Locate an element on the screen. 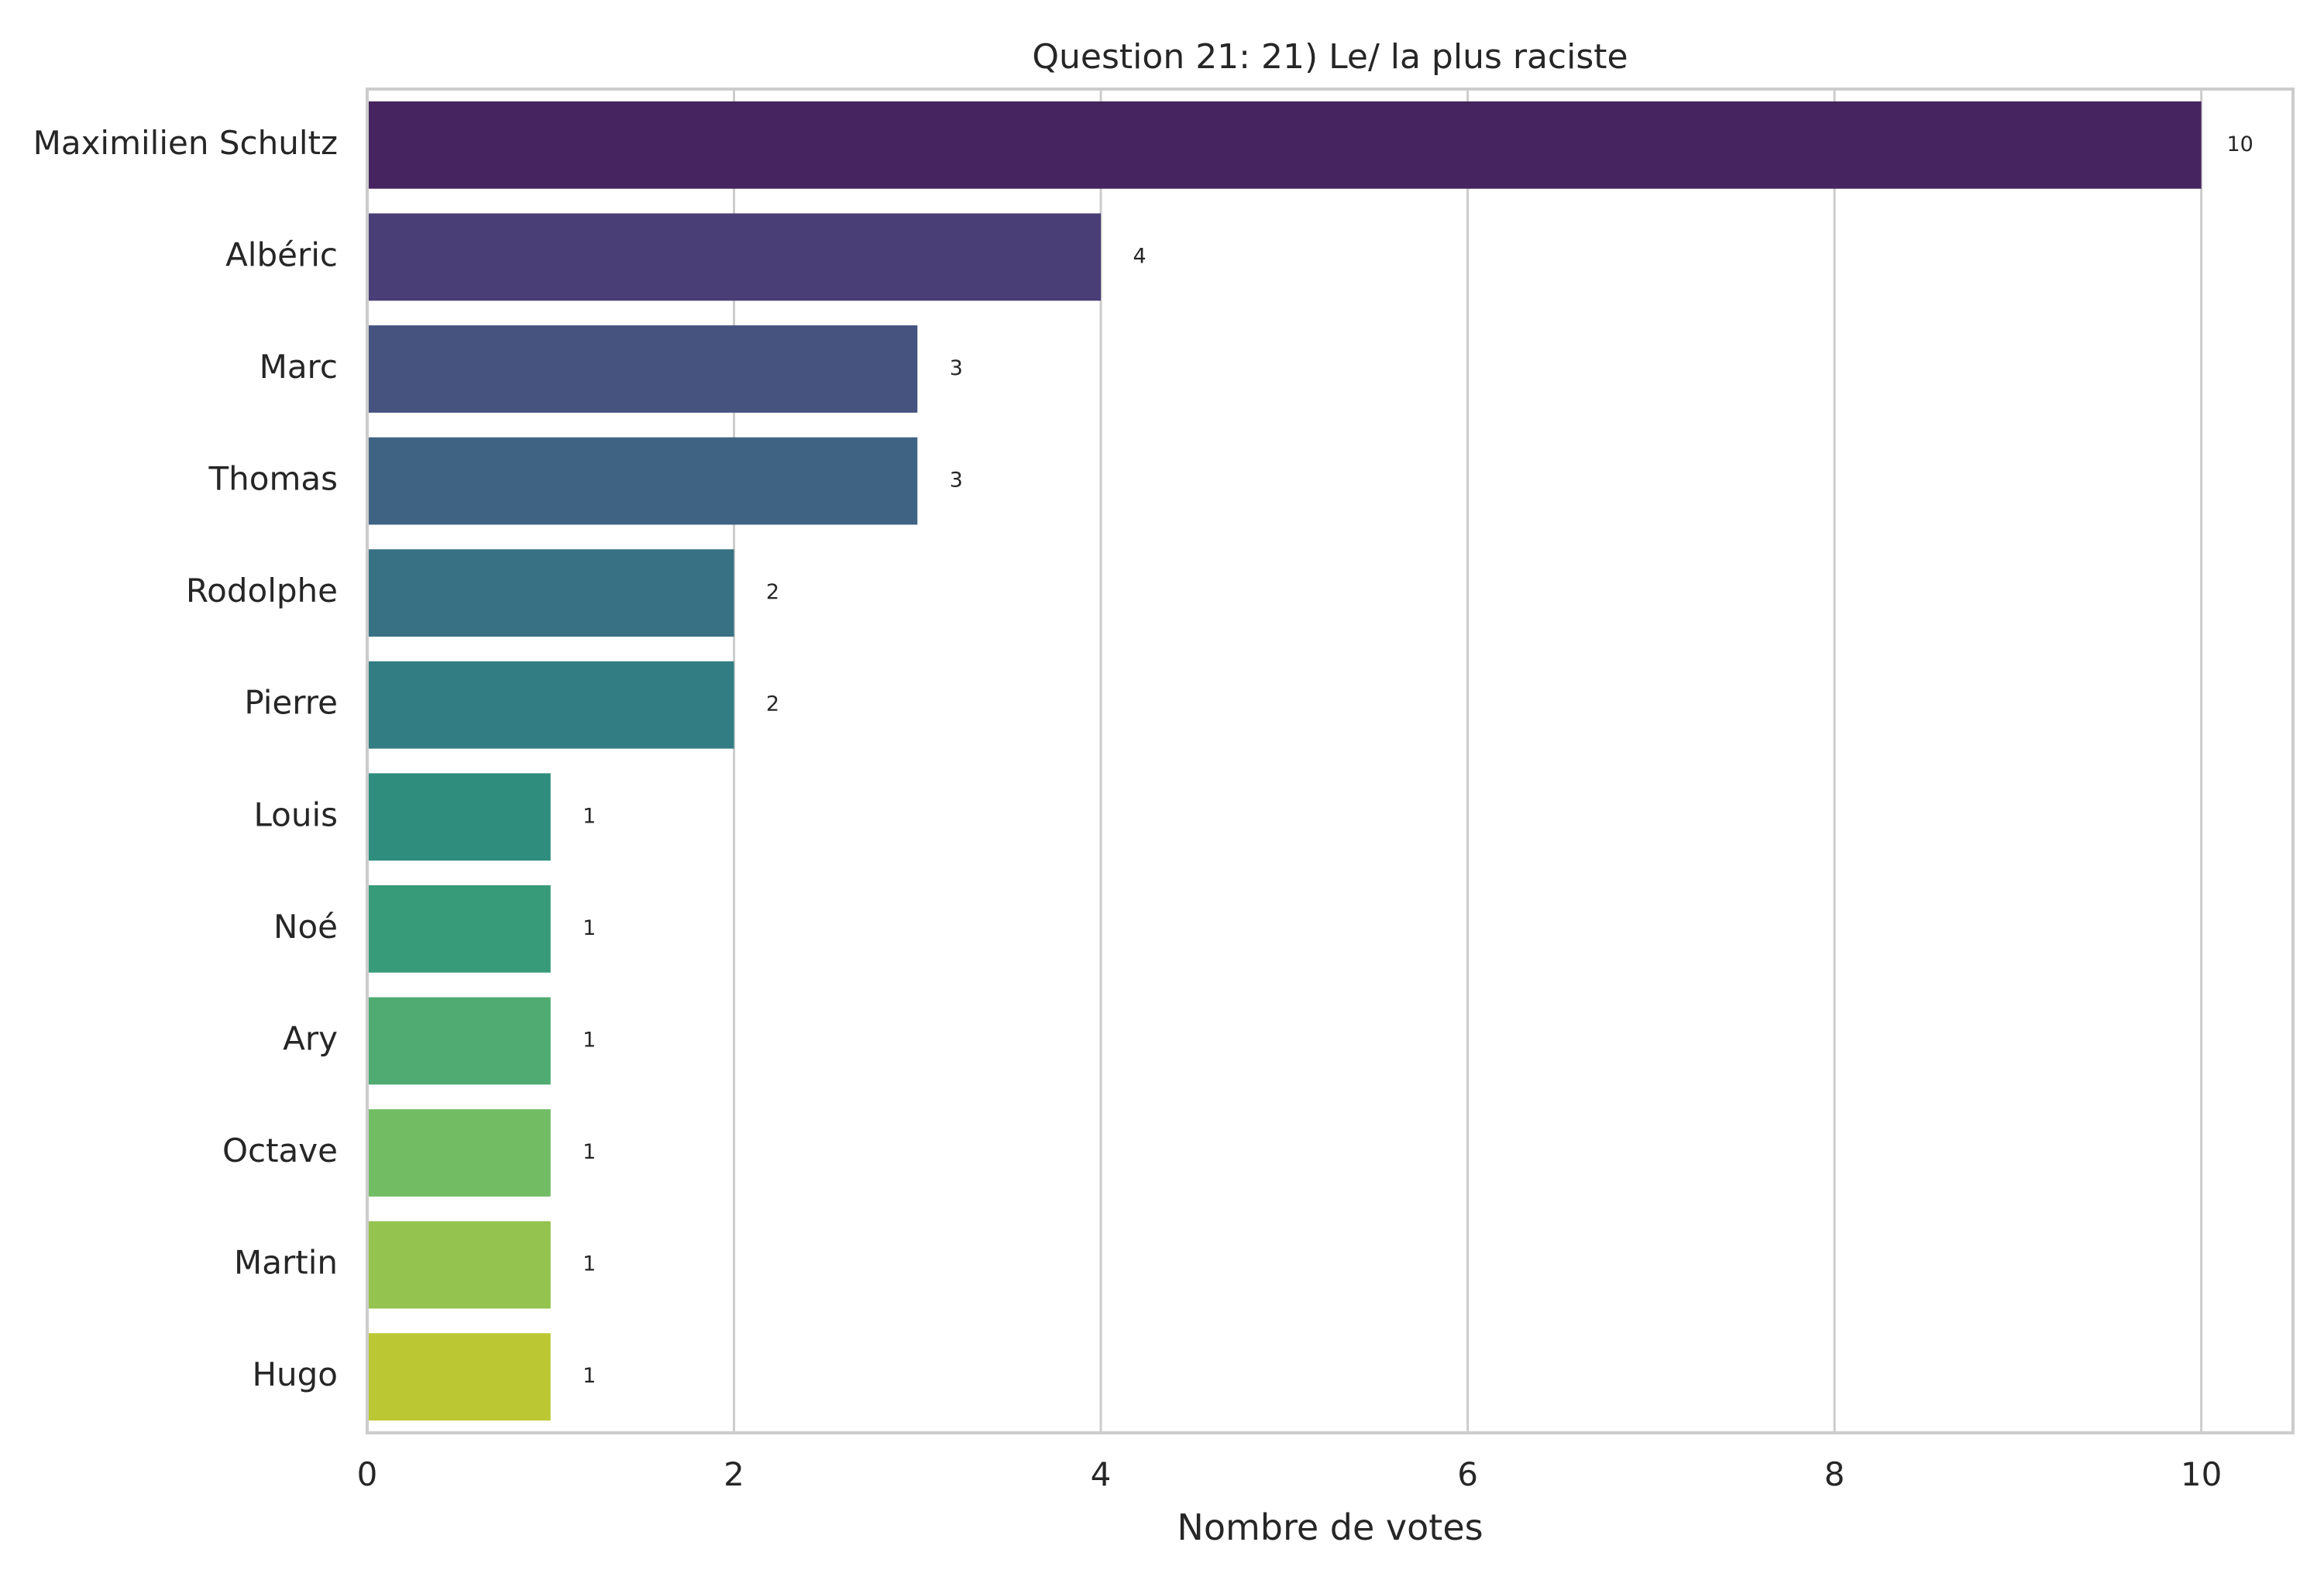 The image size is (2324, 1580). x-tick-label: 4 is located at coordinates (1101, 1474).